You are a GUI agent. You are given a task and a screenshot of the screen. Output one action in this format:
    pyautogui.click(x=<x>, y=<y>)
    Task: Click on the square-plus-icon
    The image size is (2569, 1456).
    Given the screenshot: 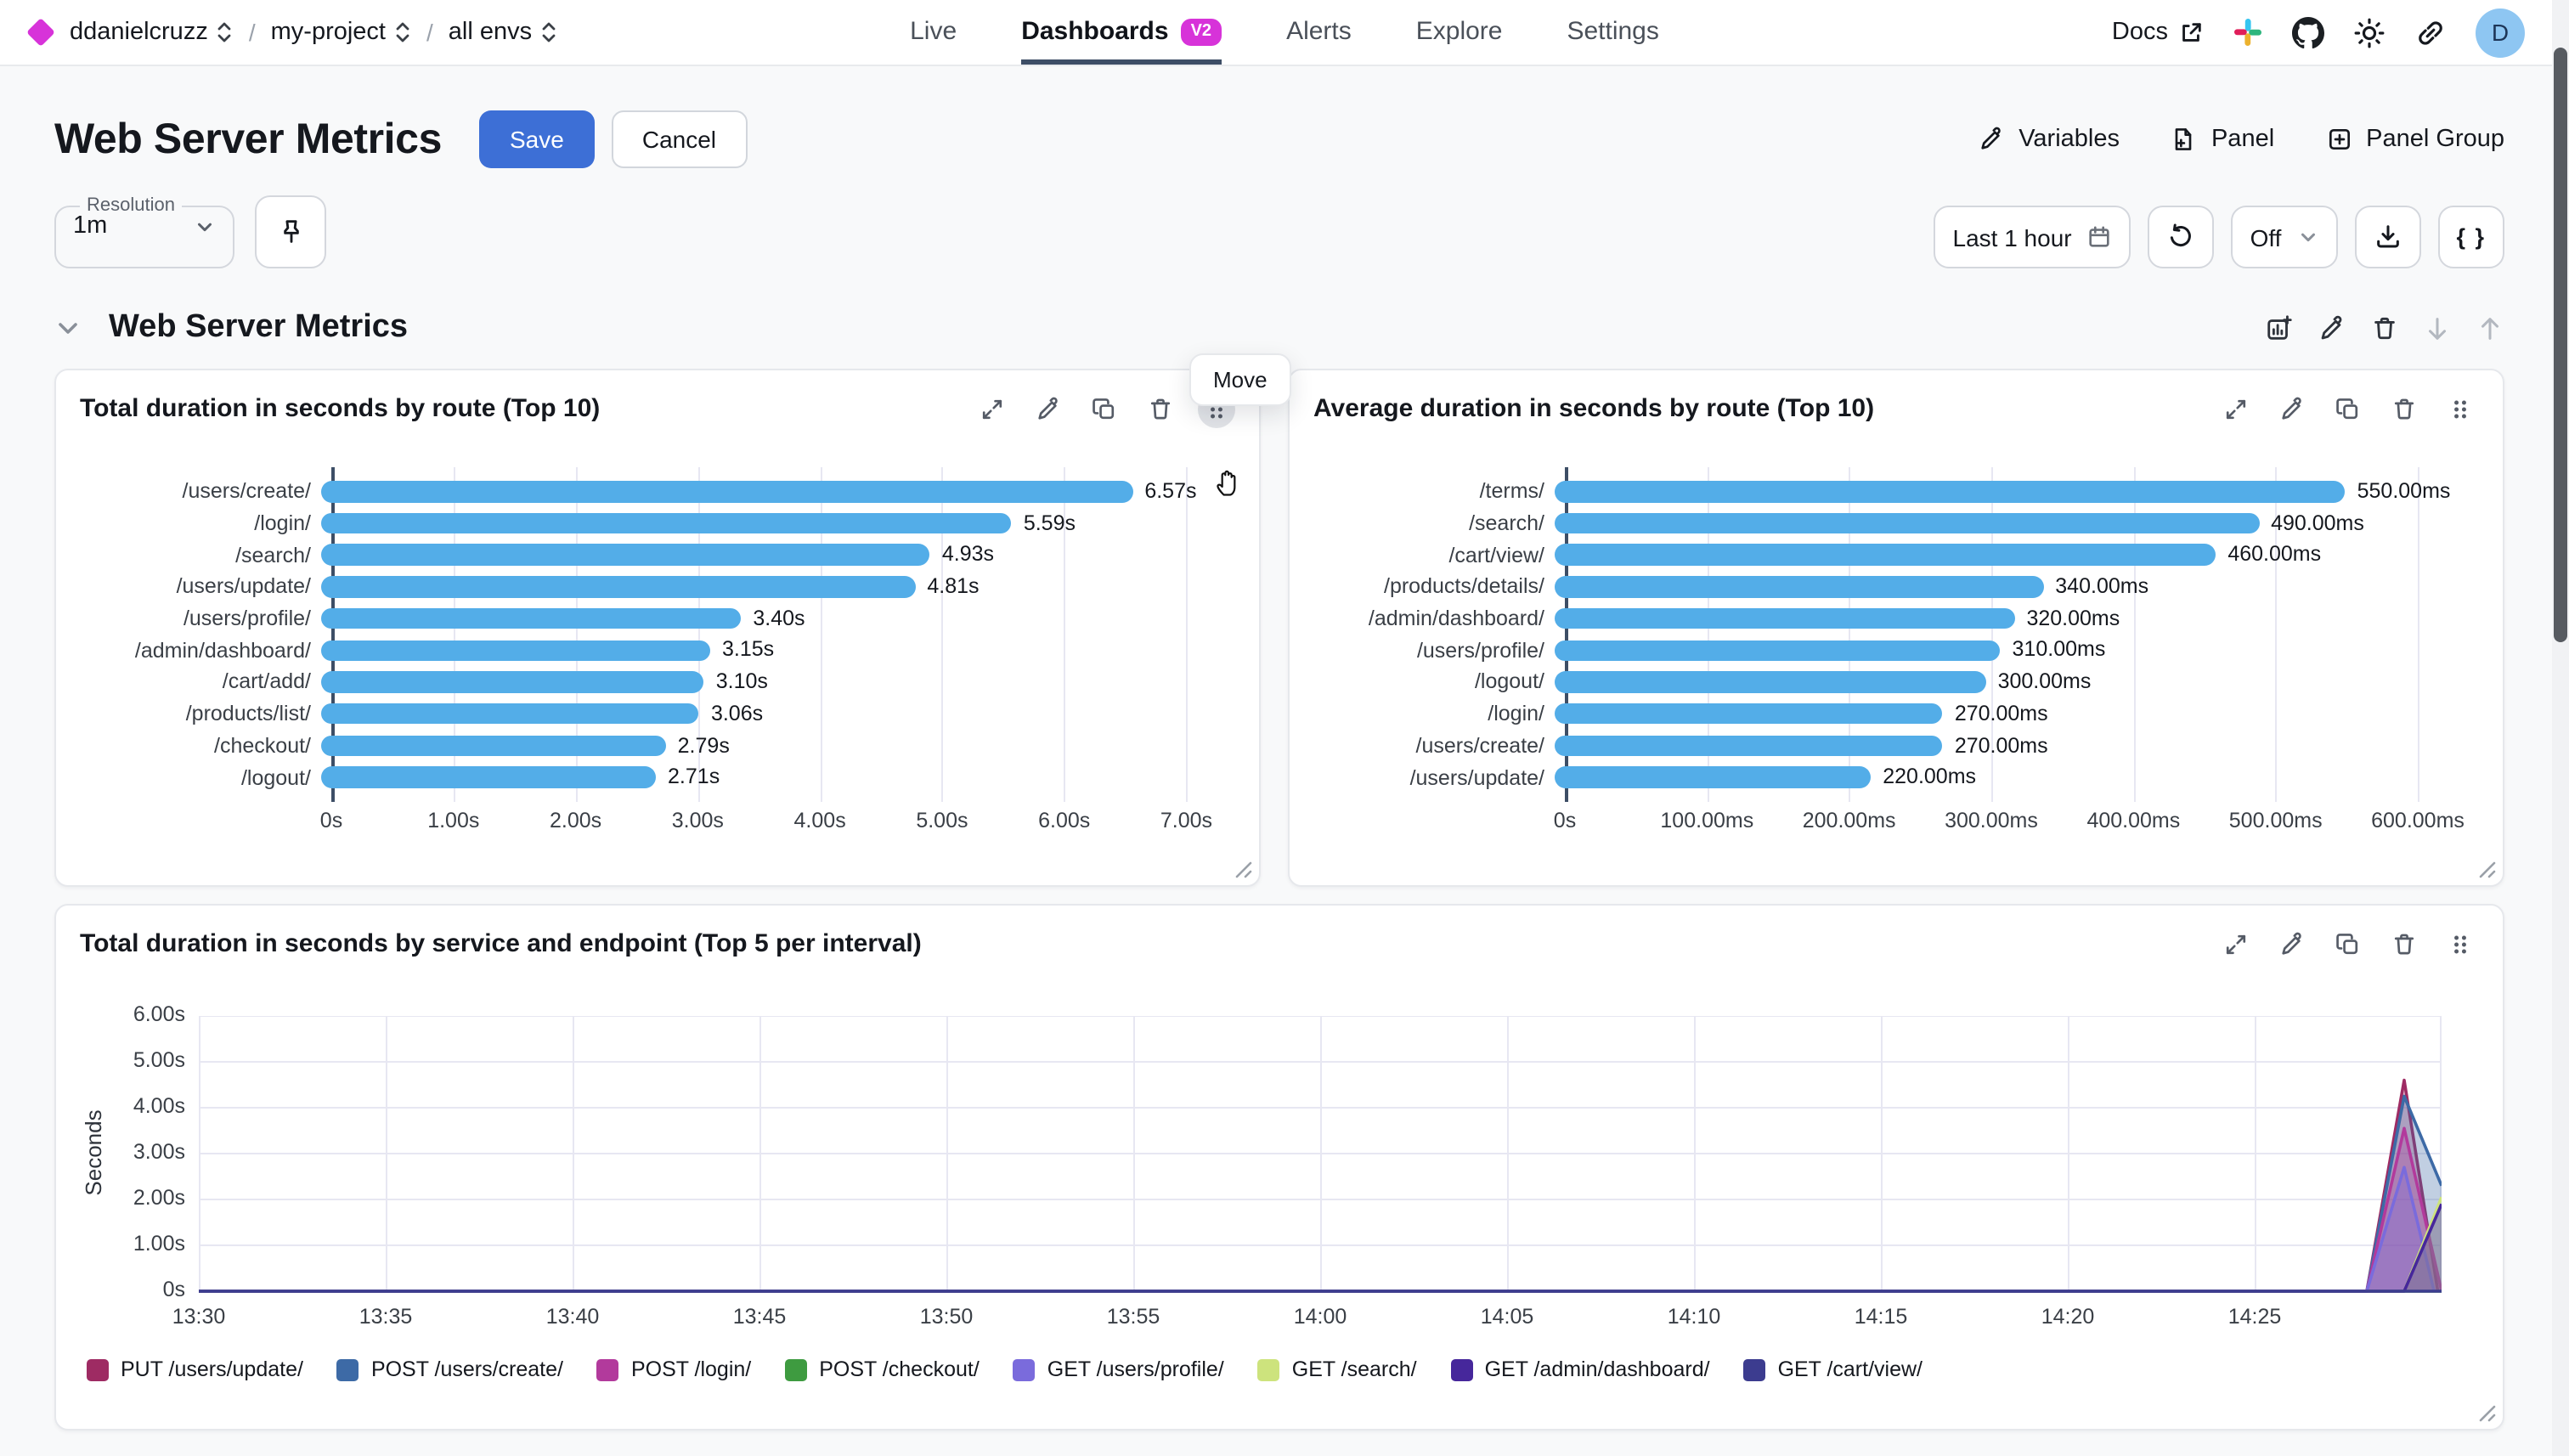 What is the action you would take?
    pyautogui.click(x=2339, y=139)
    